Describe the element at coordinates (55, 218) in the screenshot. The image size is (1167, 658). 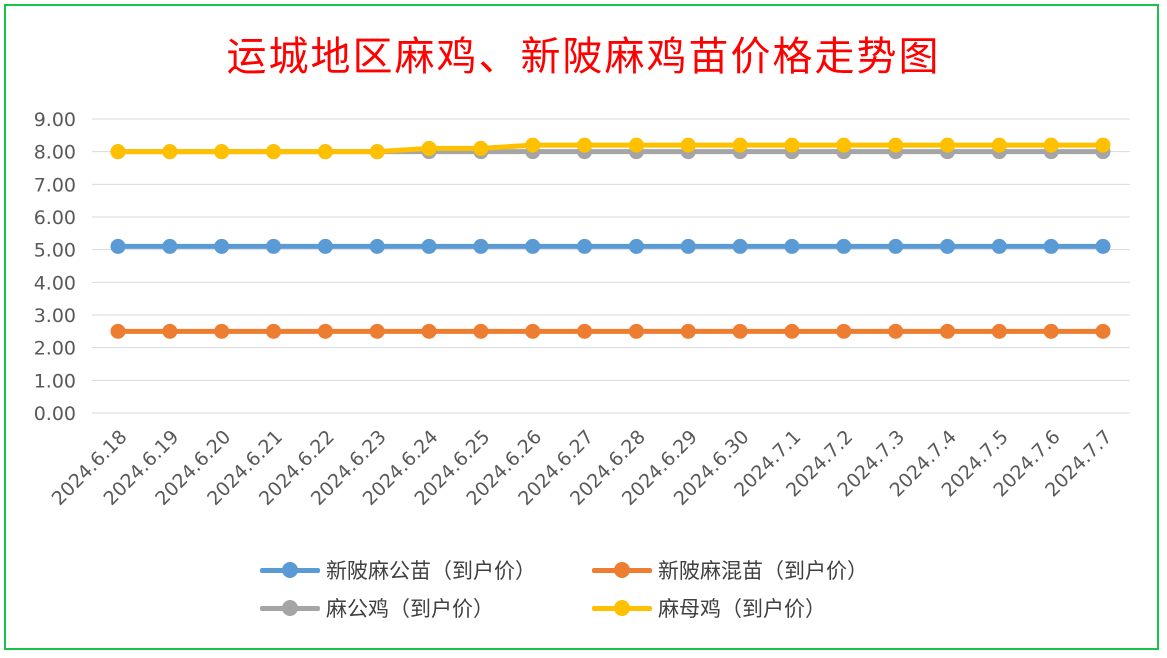
I see `y-tick-label: 6.00` at that location.